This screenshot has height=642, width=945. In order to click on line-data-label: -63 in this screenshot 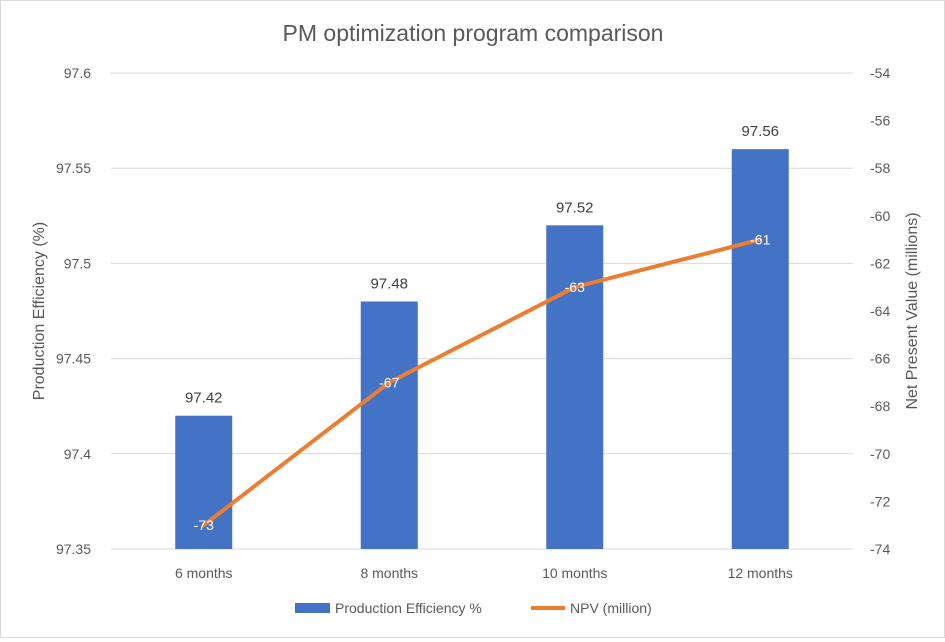, I will do `click(575, 287)`.